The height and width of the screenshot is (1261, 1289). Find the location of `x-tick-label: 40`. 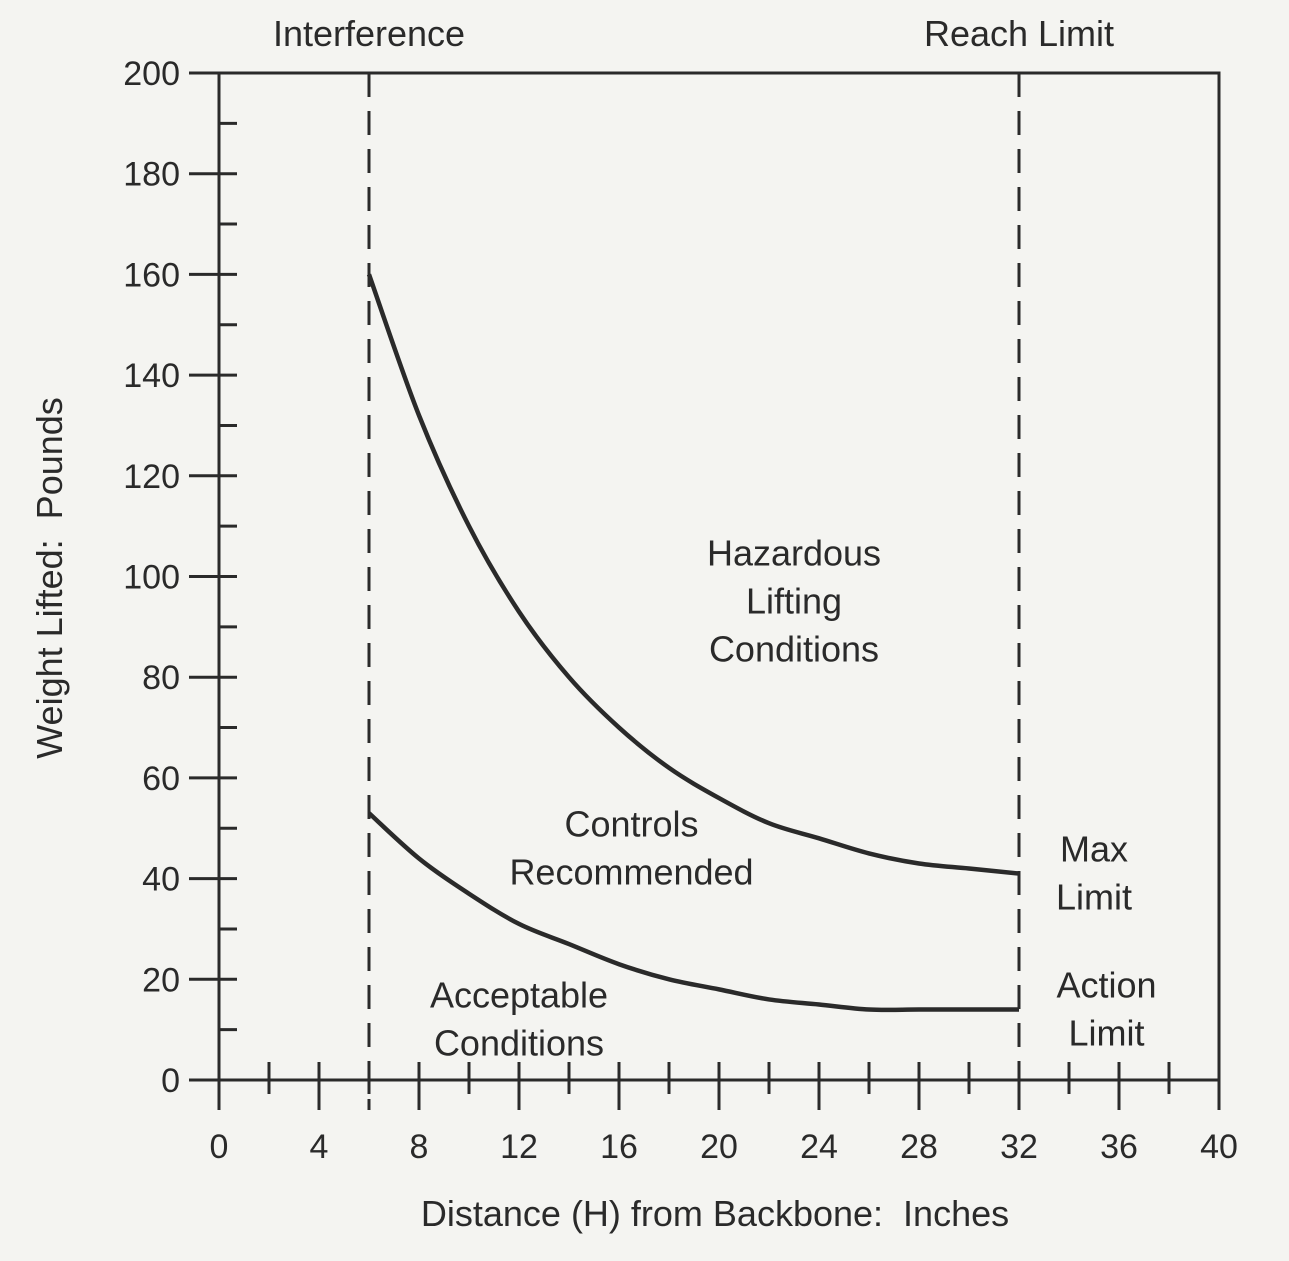

x-tick-label: 40 is located at coordinates (1219, 1147).